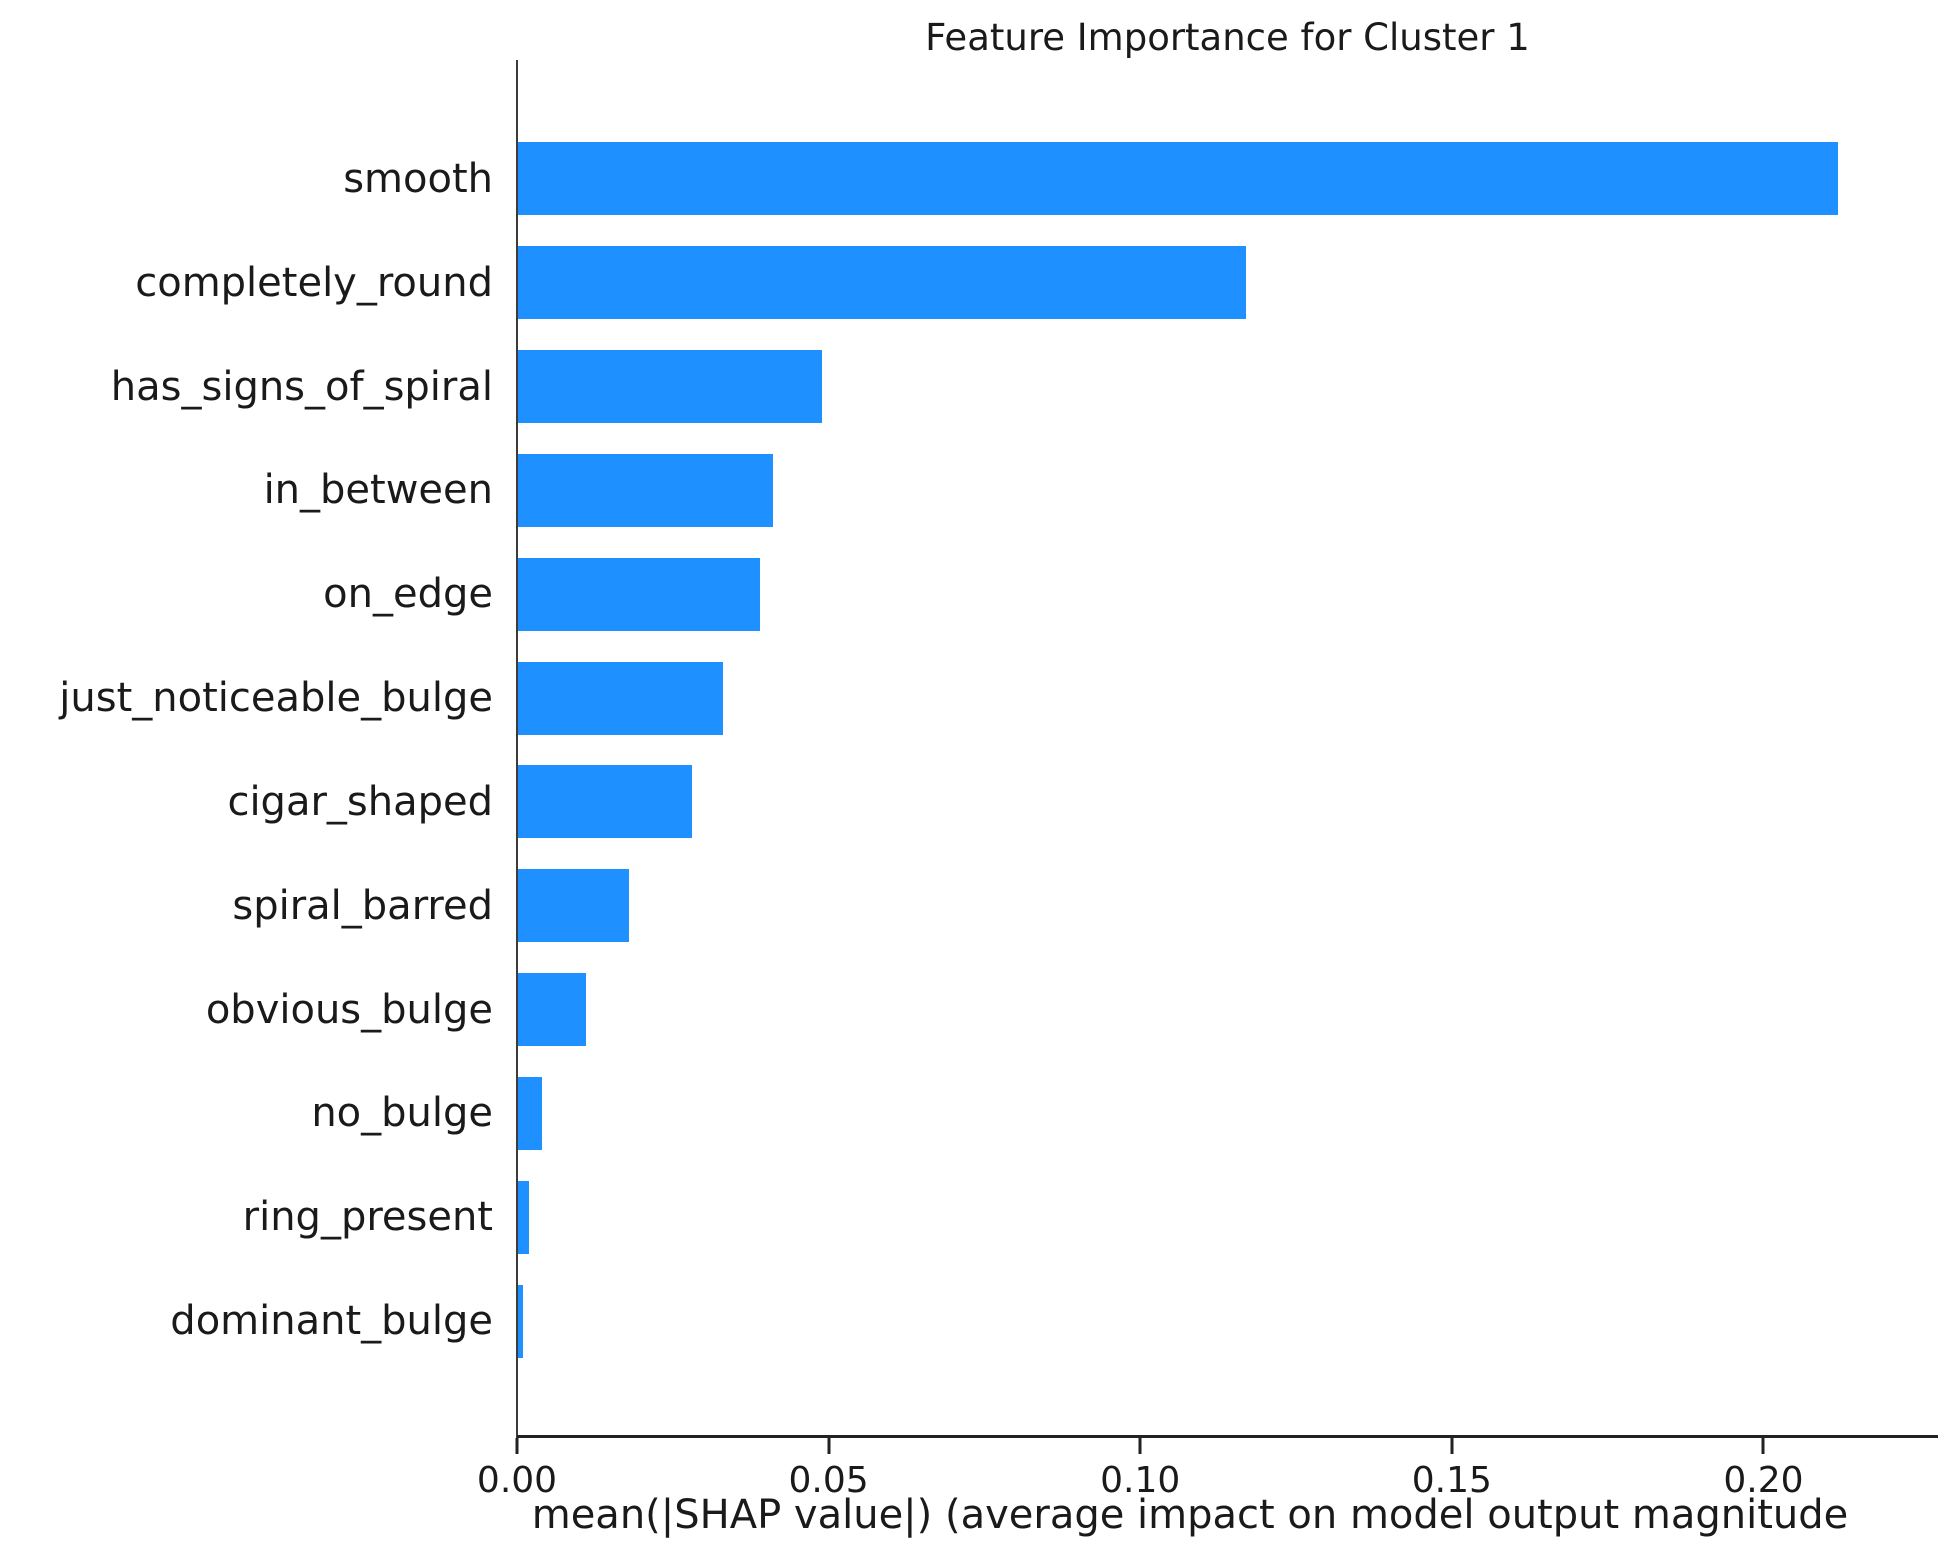 This screenshot has width=1938, height=1568. What do you see at coordinates (331, 1321) in the screenshot?
I see `category-label: dominant_bulge` at bounding box center [331, 1321].